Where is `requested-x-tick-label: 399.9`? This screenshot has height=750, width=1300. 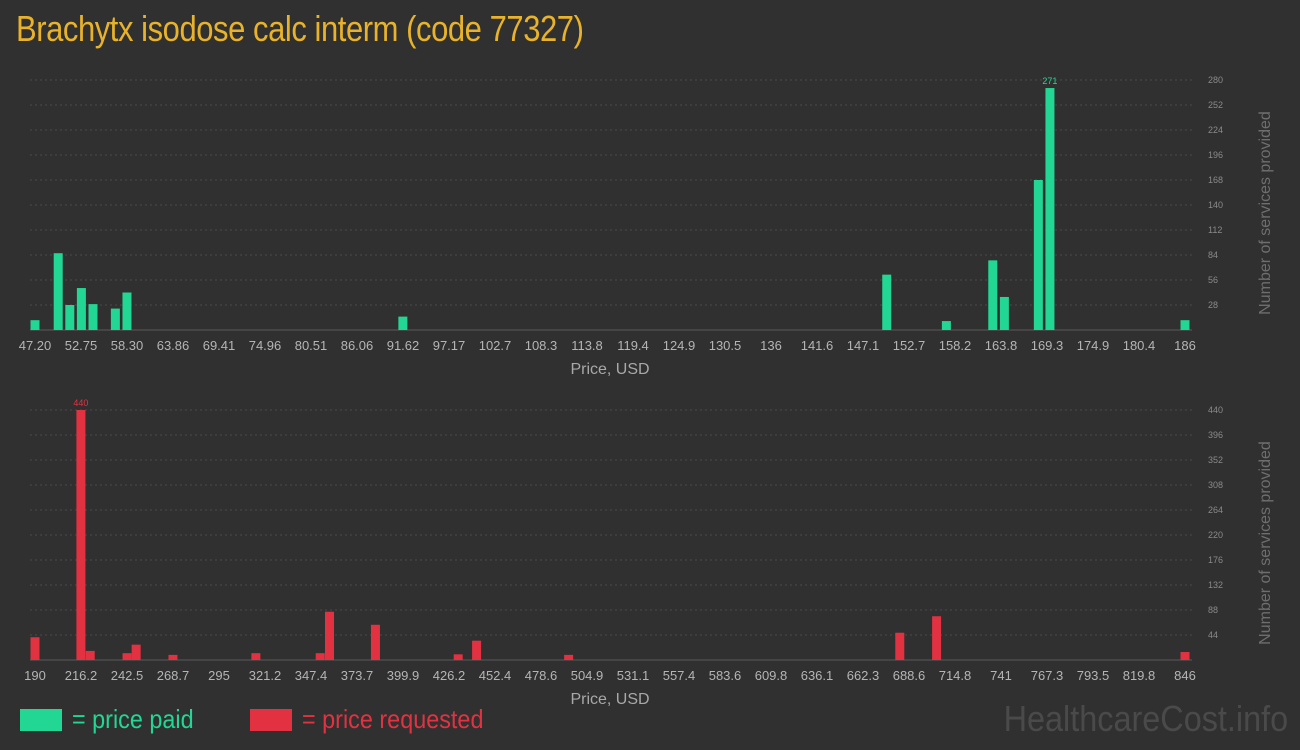 requested-x-tick-label: 399.9 is located at coordinates (403, 675).